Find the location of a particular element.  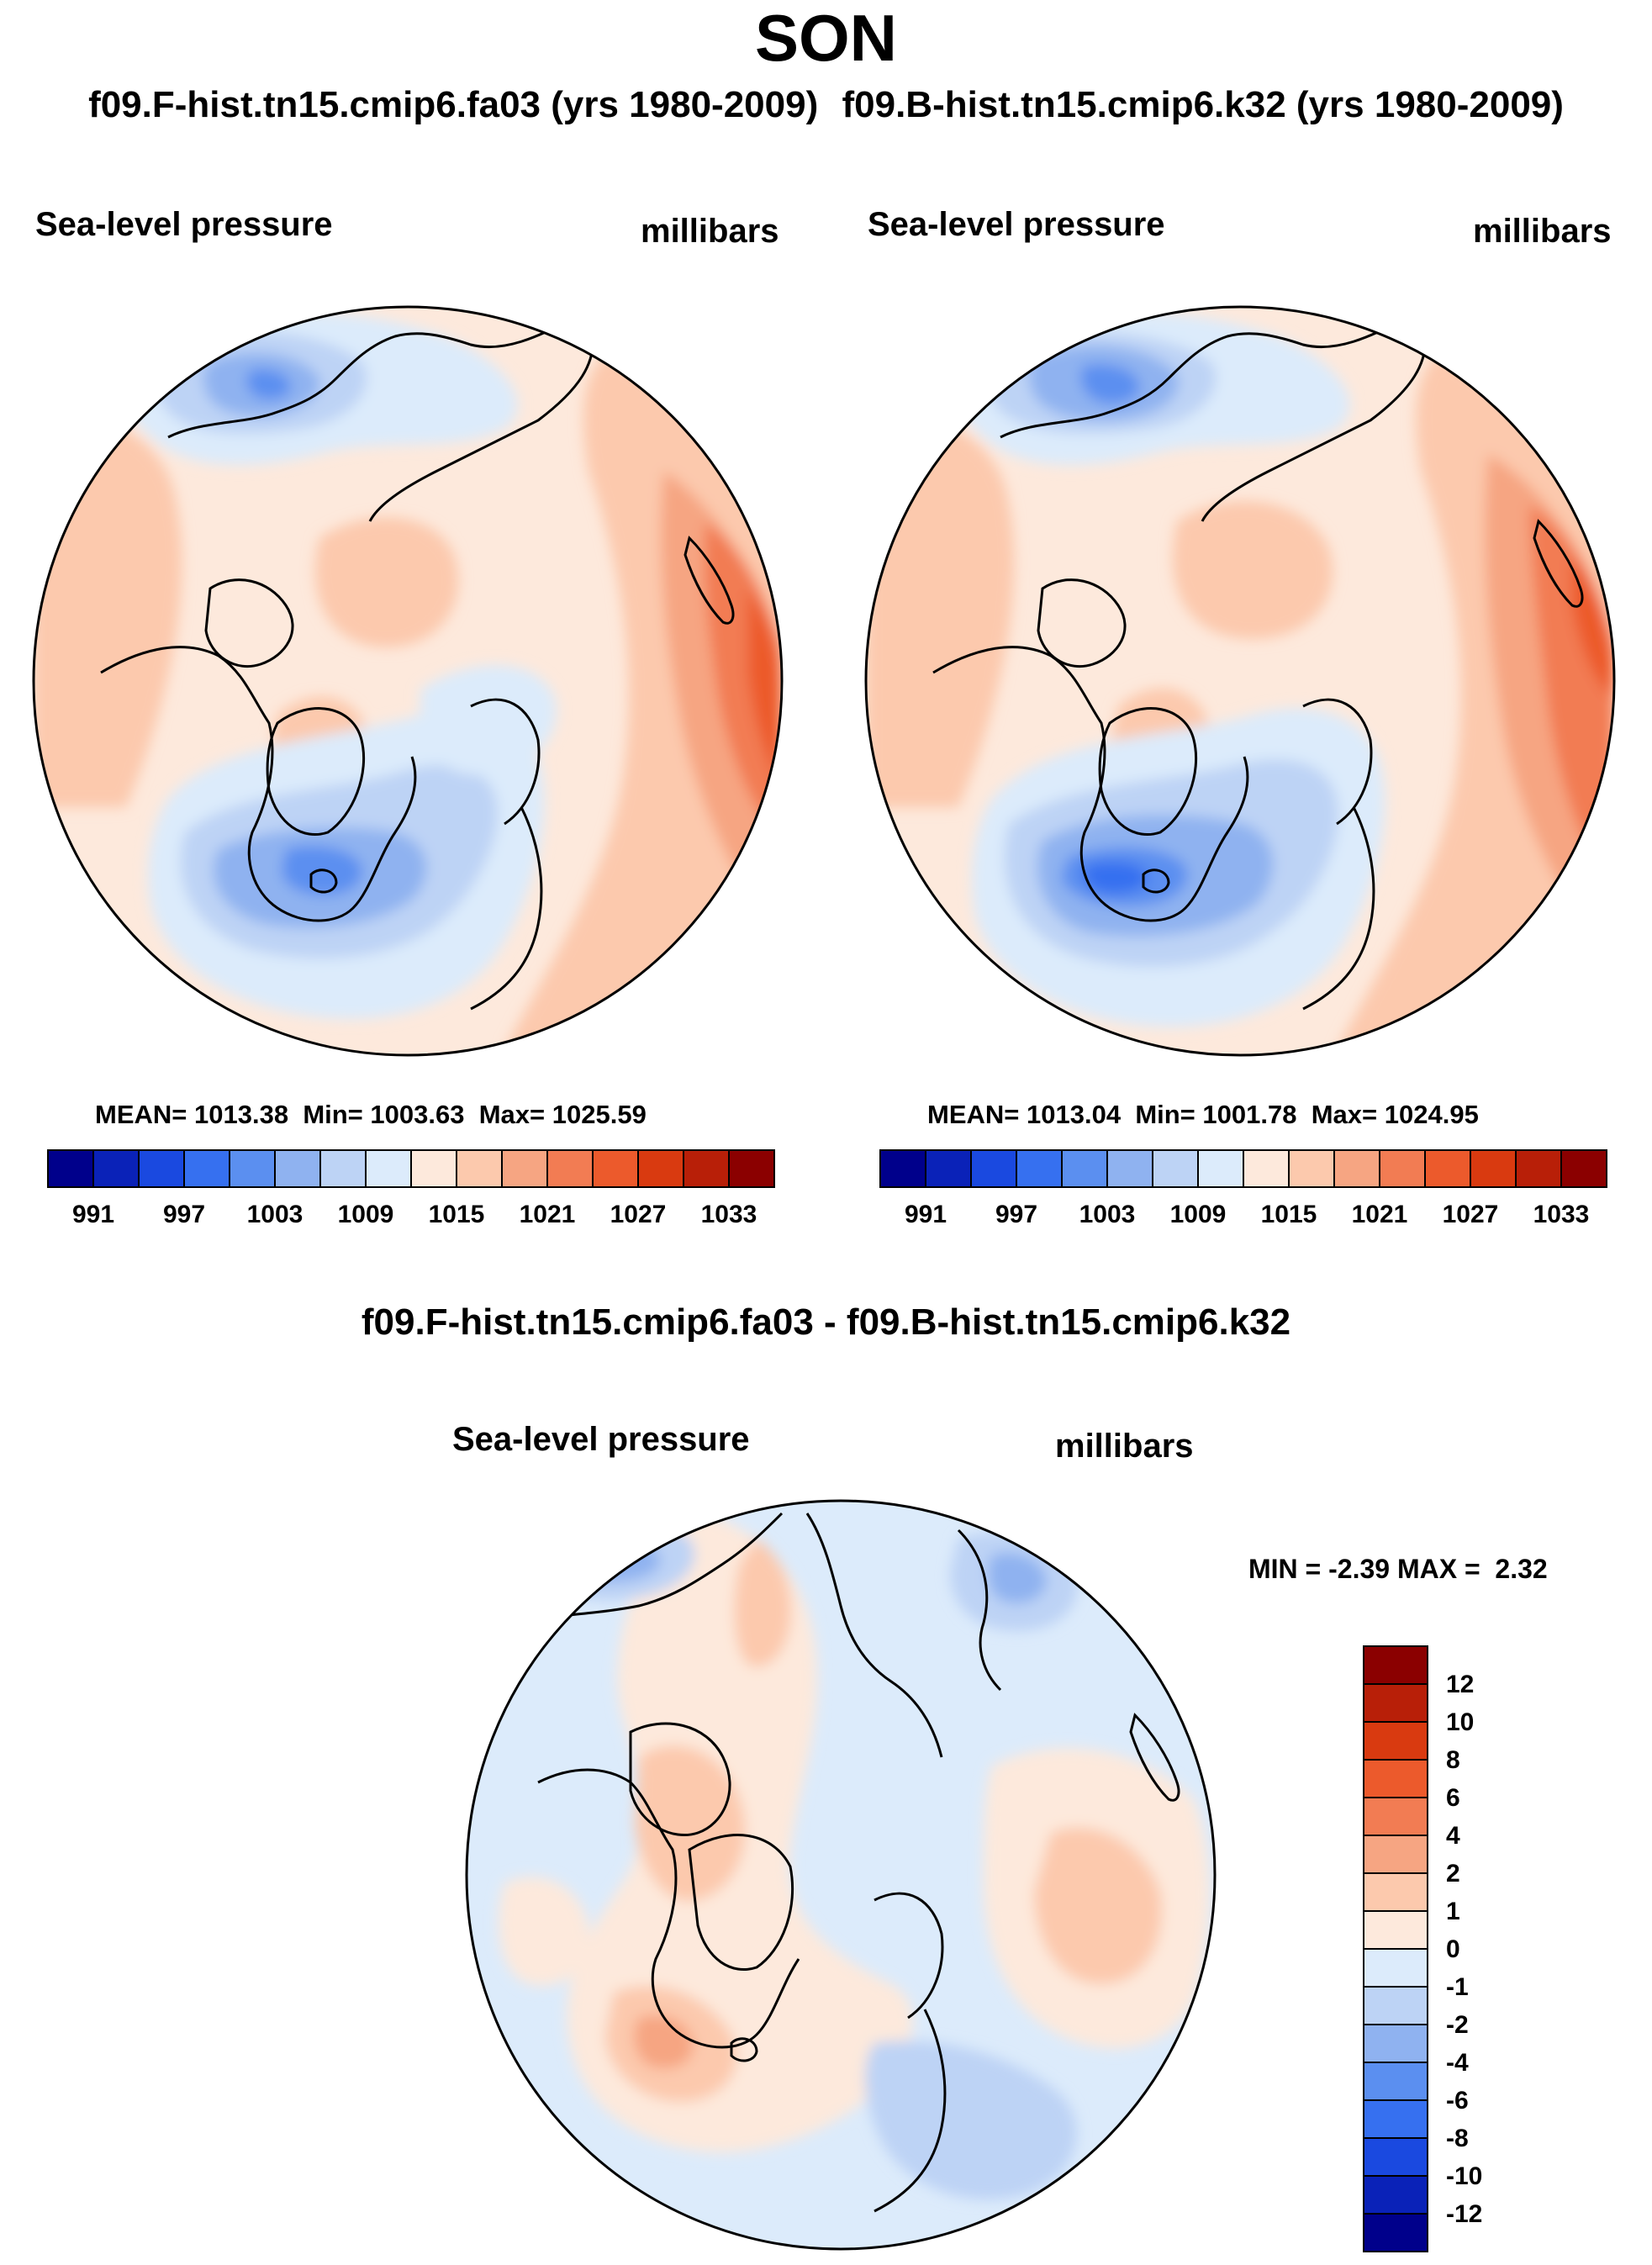

diff-colorbar is located at coordinates (1395, 1948).